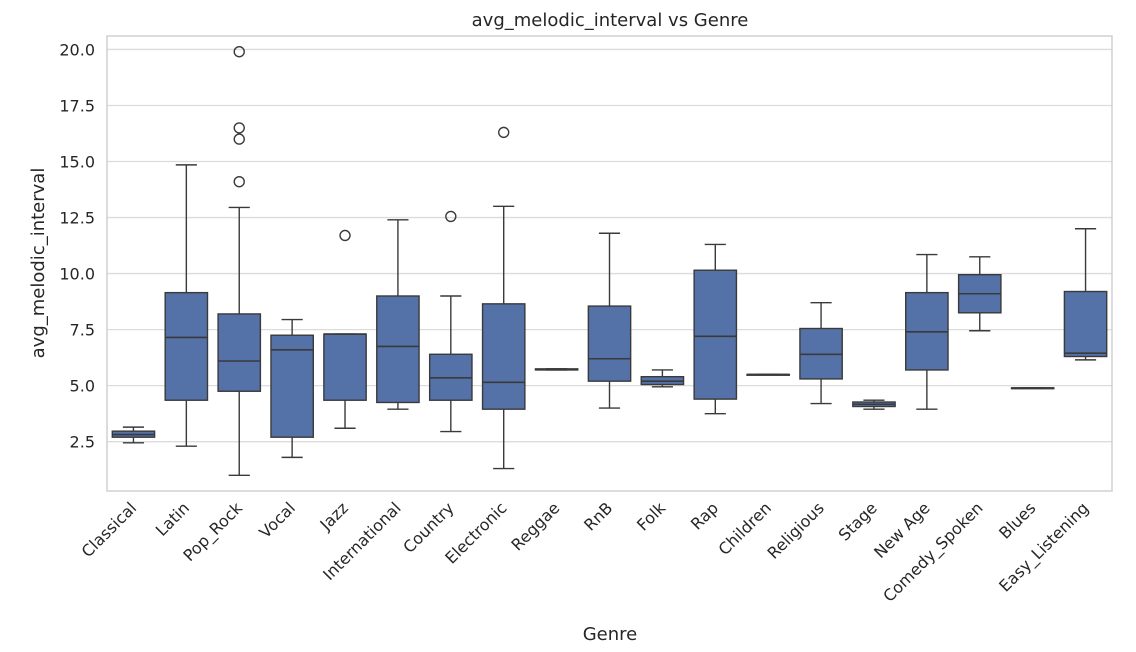  What do you see at coordinates (1044, 547) in the screenshot?
I see `x-tick-label: Easy_Listening` at bounding box center [1044, 547].